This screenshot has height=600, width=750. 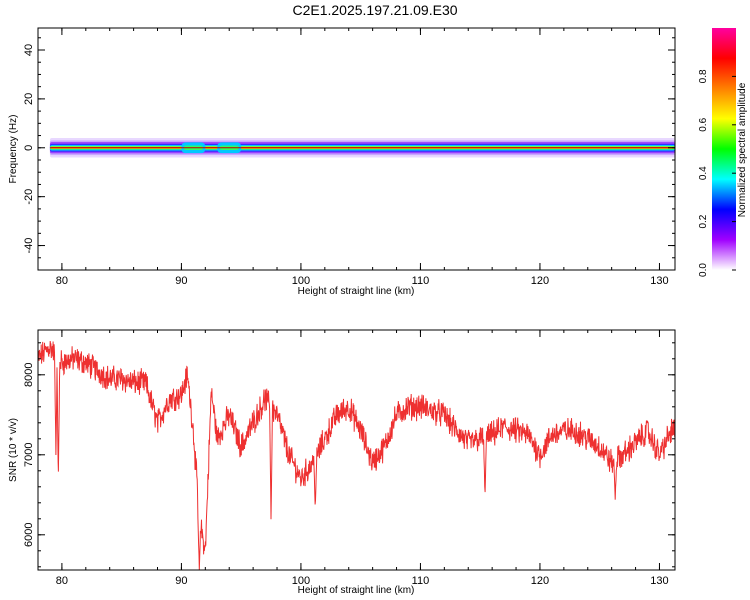 I want to click on spectrogram-y-tick-label: 20, so click(x=29, y=99).